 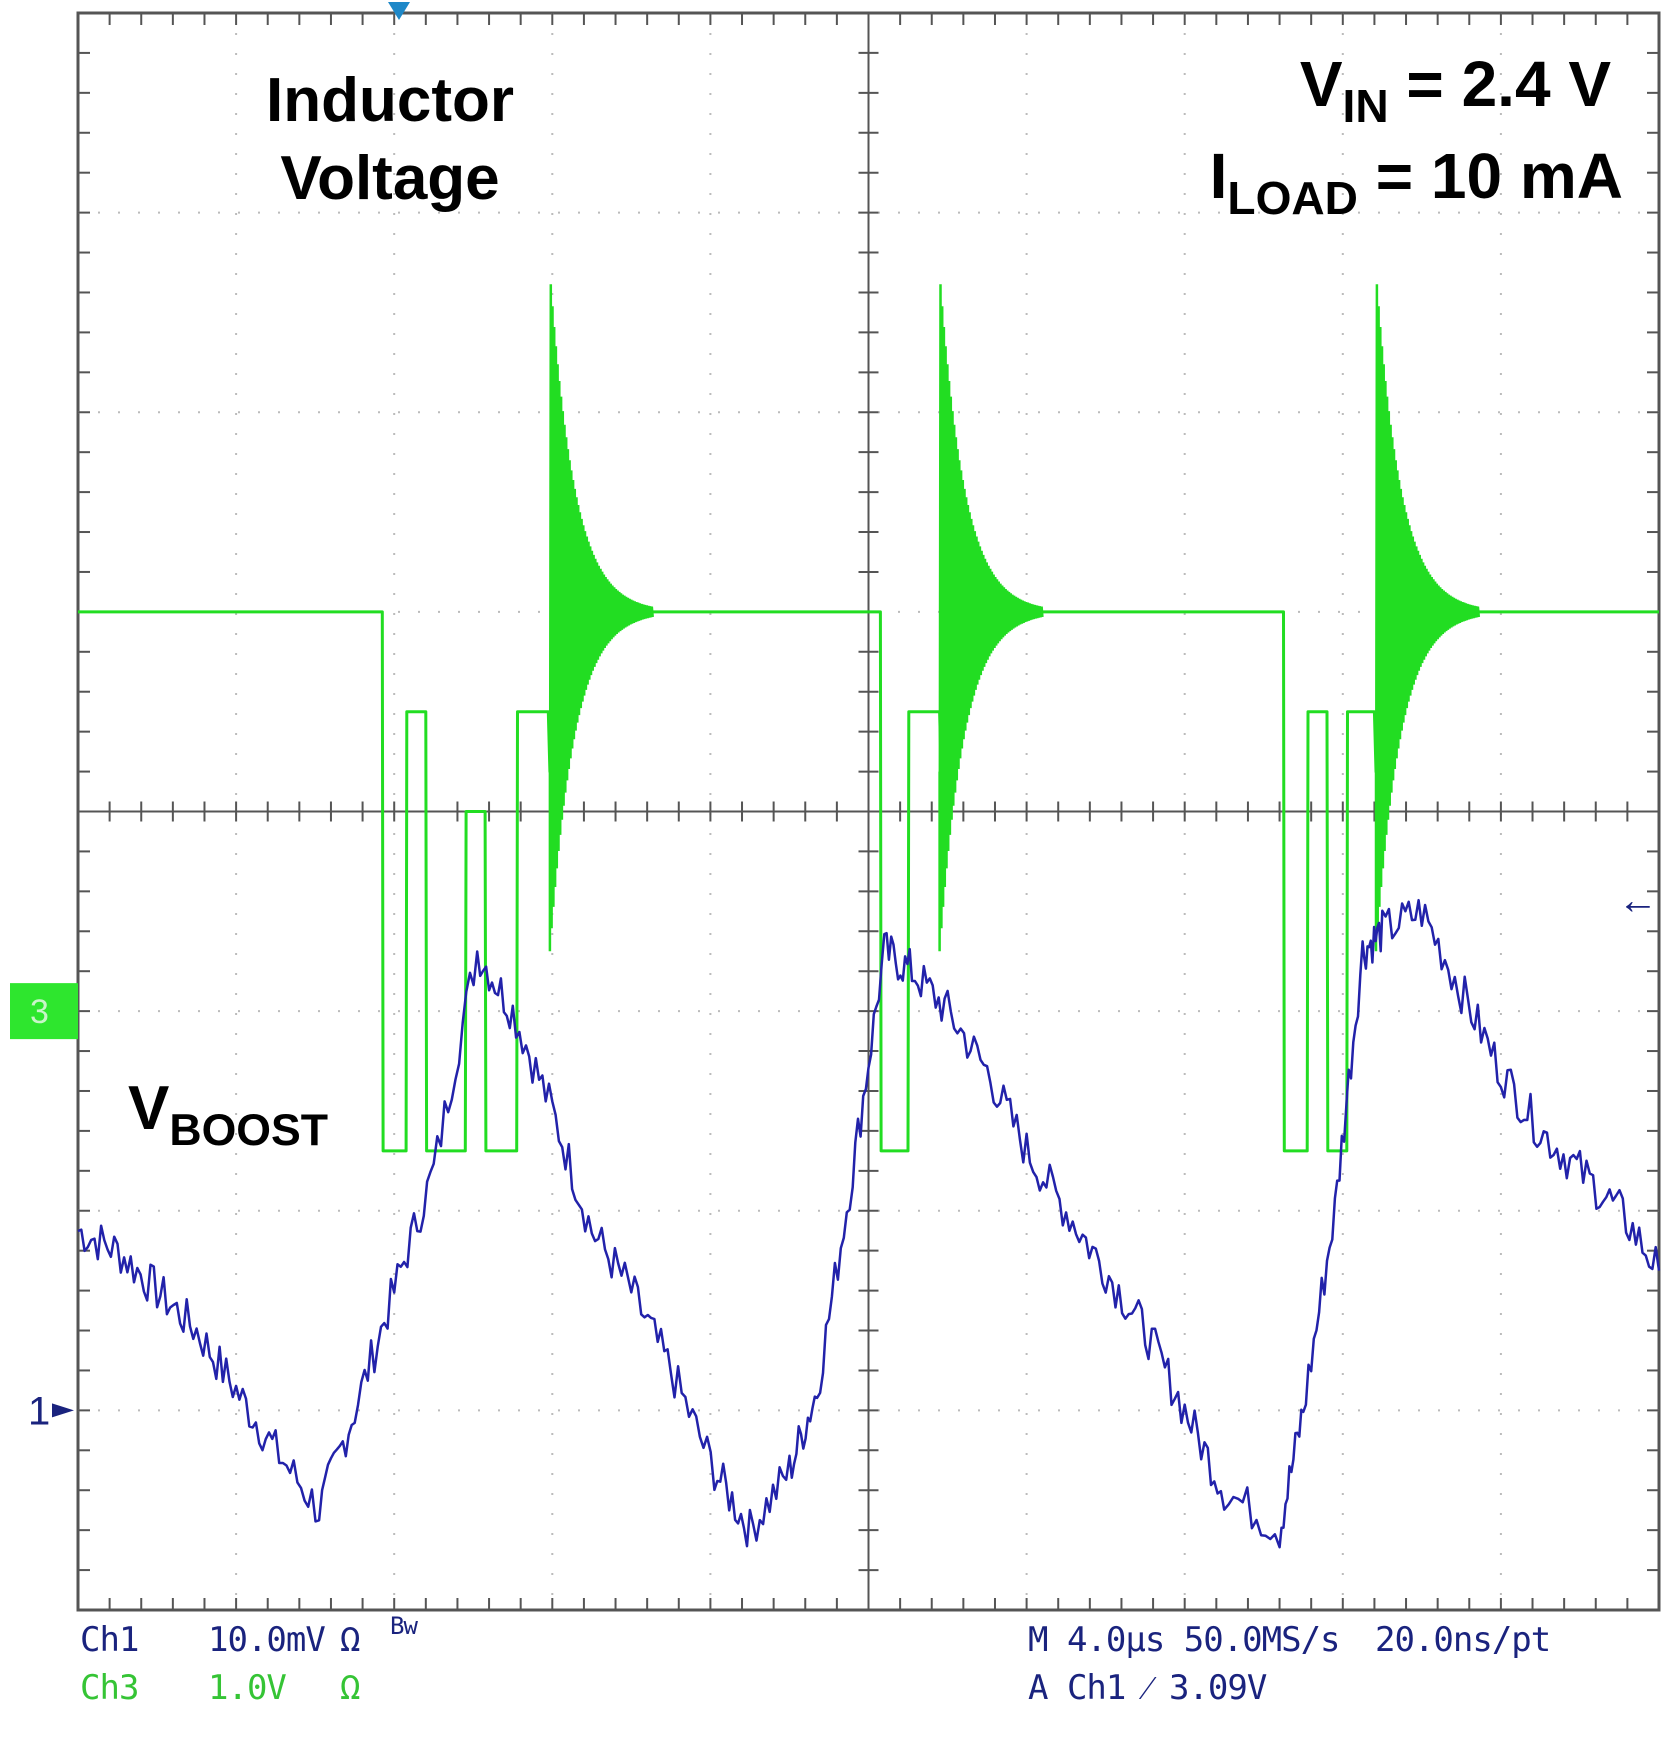 I want to click on ch1-ground-arrow, so click(x=63, y=1410).